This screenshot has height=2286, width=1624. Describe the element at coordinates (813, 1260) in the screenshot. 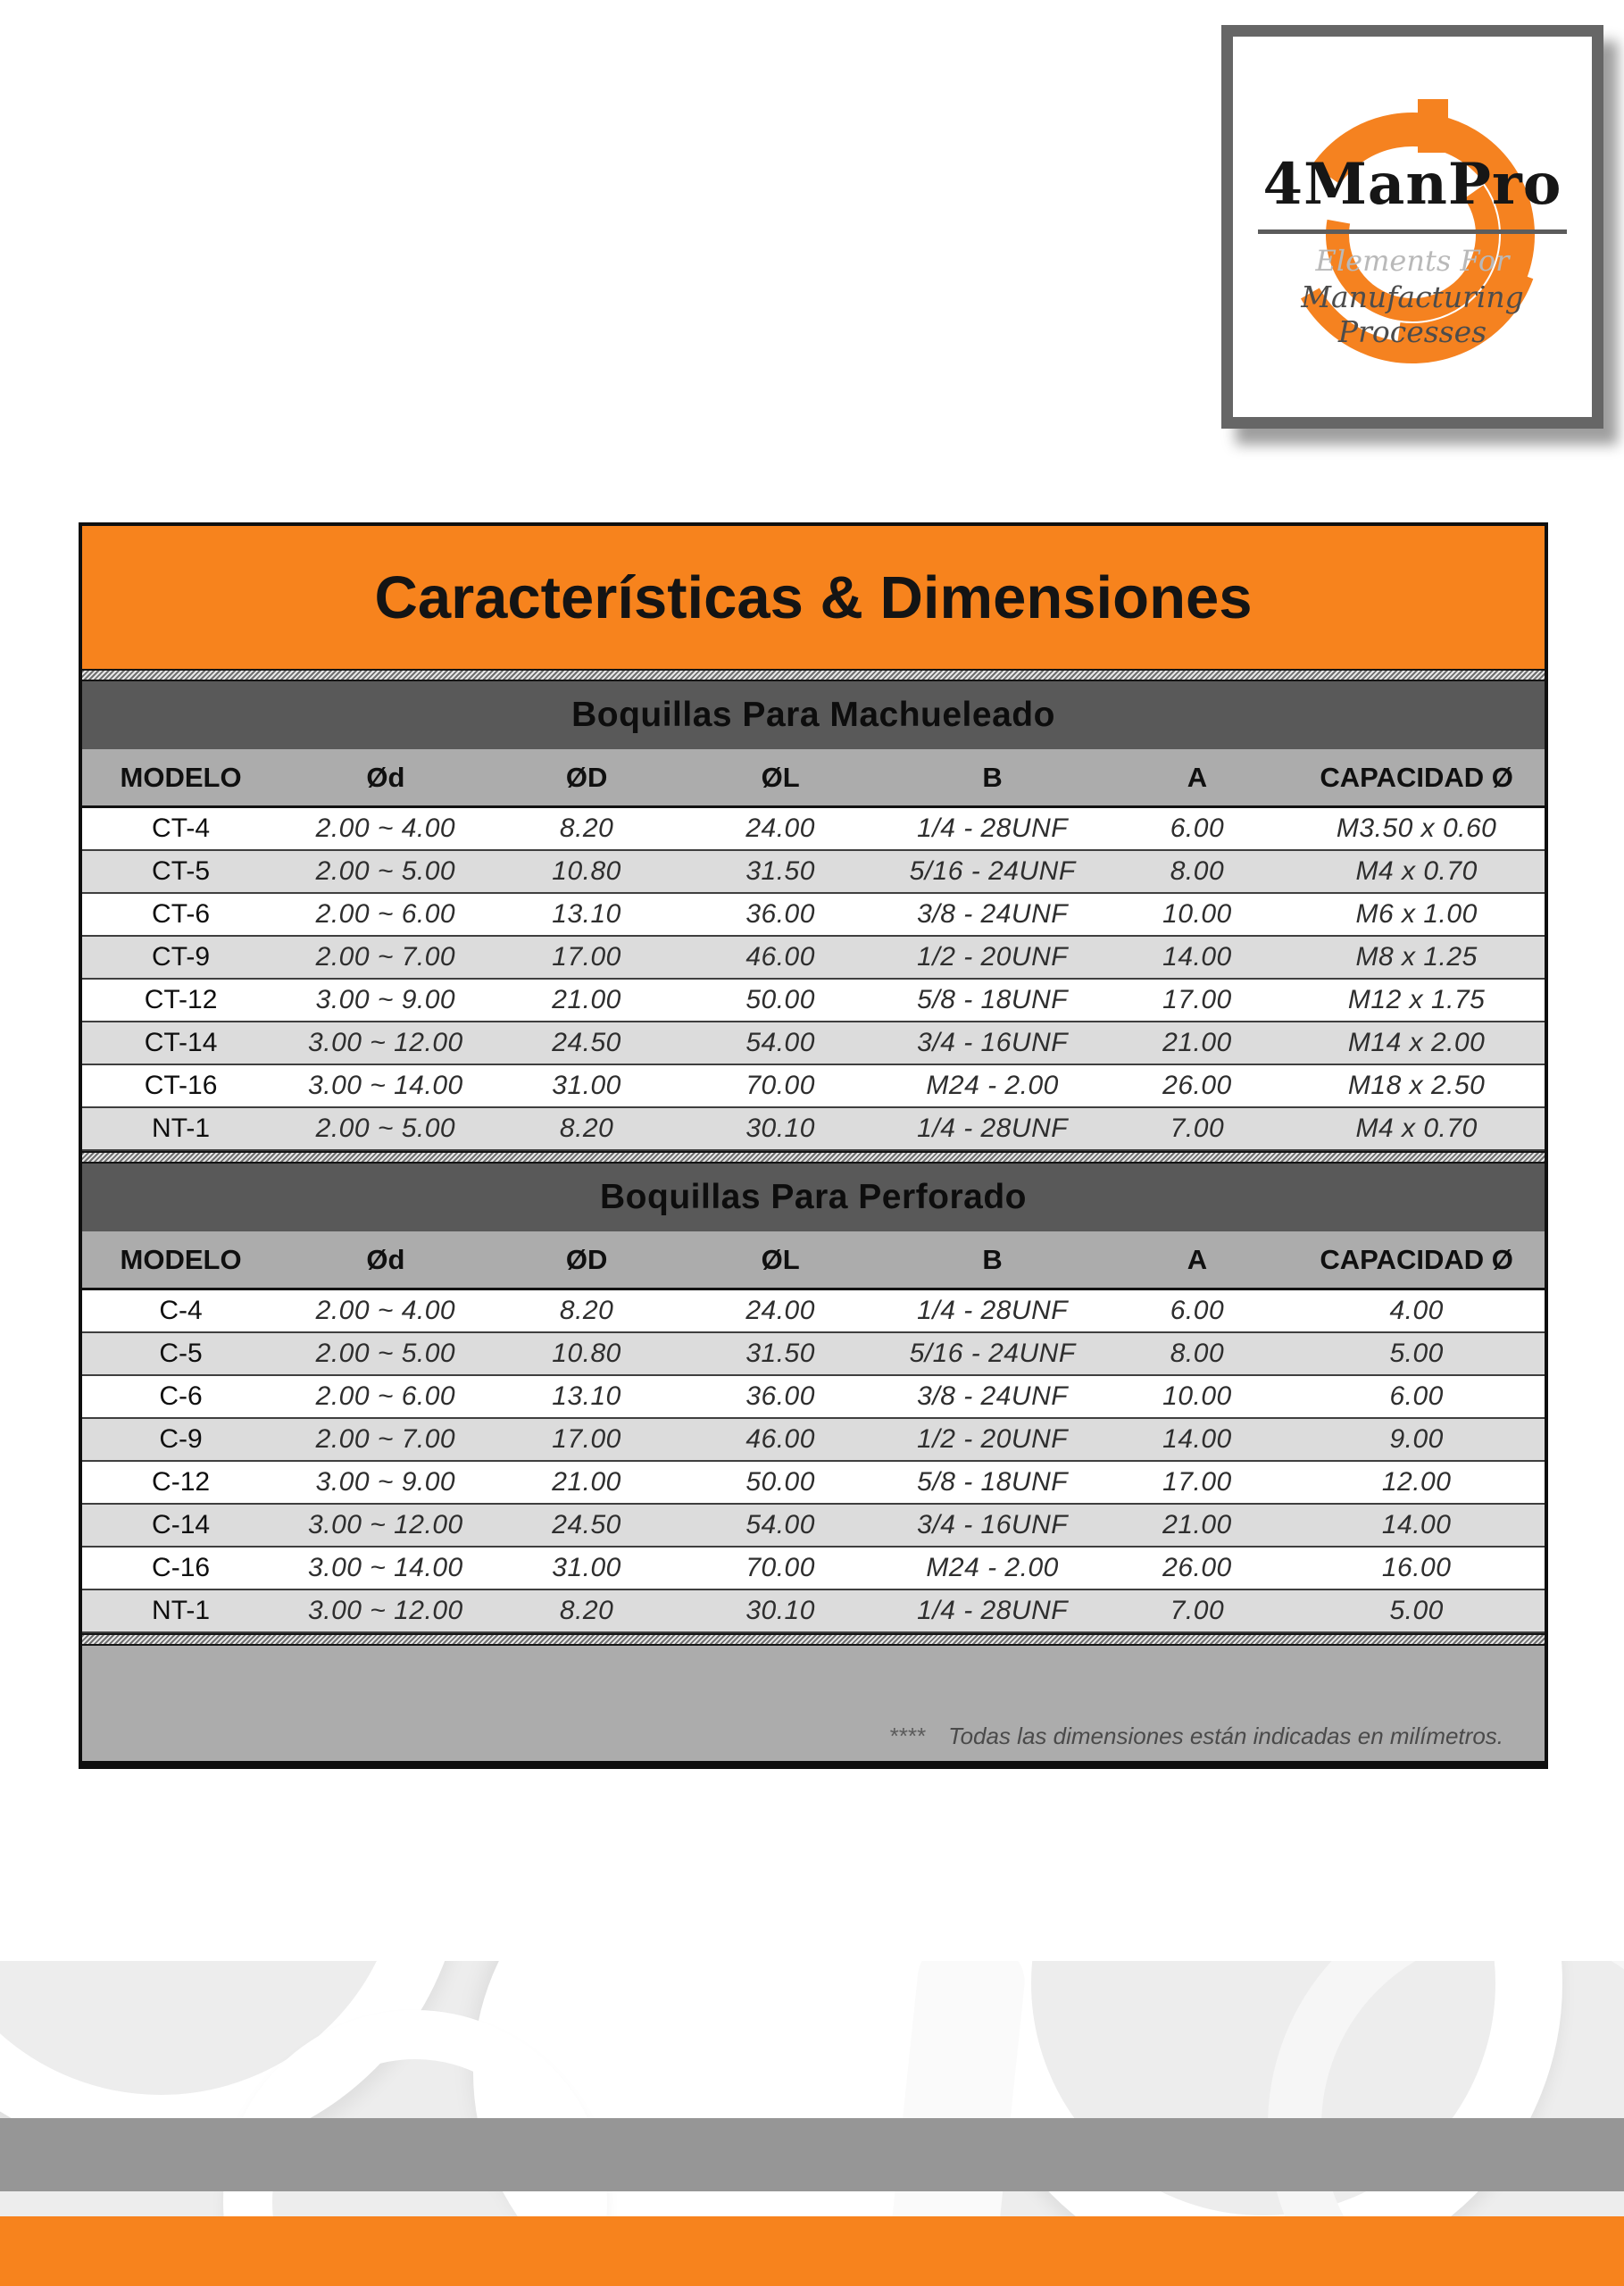

I see `column-header-row: MODELO Ød ØD ØL B A CAPACIDAD Ø` at that location.